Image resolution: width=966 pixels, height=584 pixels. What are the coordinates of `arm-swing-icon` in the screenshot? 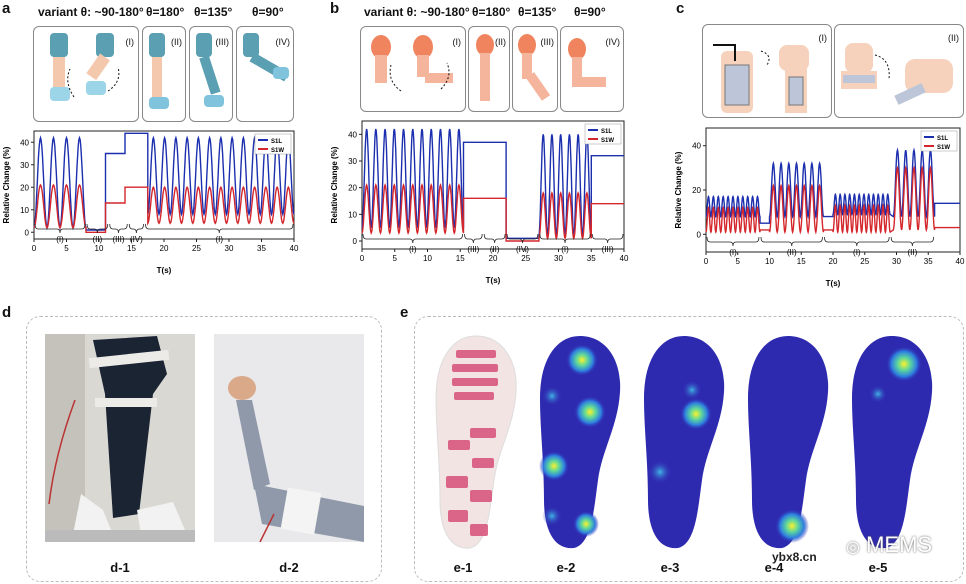 It's located at (412, 63).